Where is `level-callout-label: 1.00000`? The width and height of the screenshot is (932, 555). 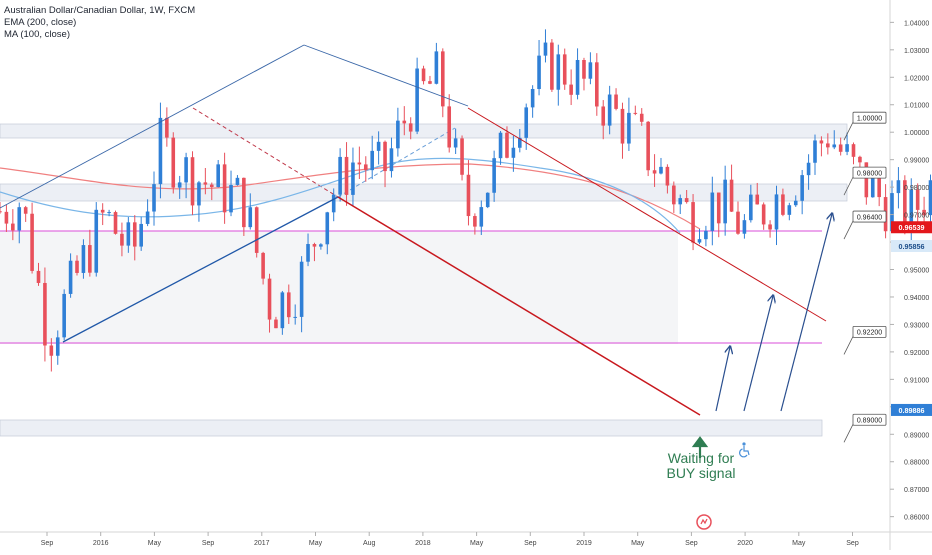 level-callout-label: 1.00000 is located at coordinates (869, 118).